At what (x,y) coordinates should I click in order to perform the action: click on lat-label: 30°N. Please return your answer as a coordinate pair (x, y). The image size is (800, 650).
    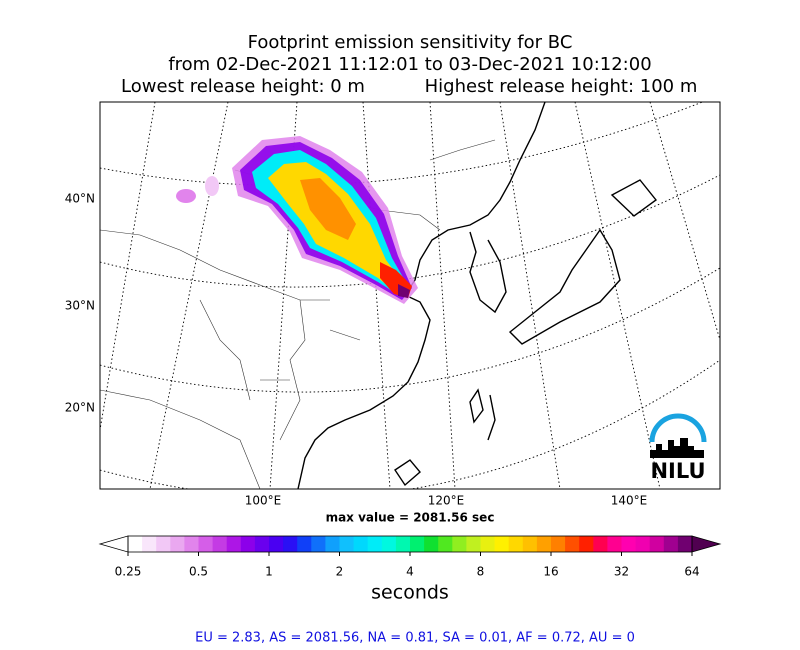
    Looking at the image, I should click on (80, 306).